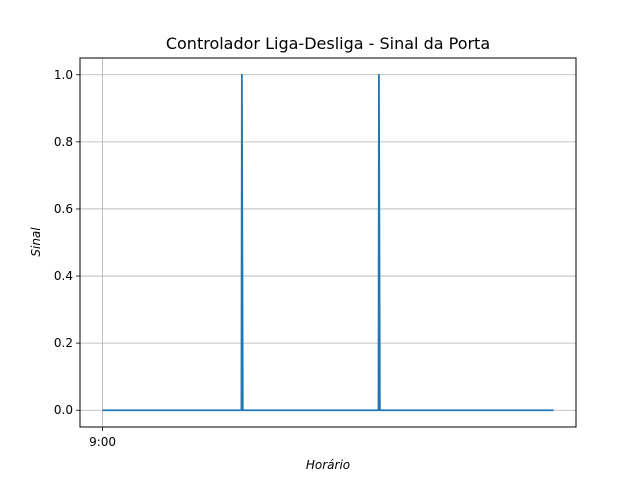 The height and width of the screenshot is (480, 640). Describe the element at coordinates (63, 276) in the screenshot. I see `y-tick-label: 0.4` at that location.